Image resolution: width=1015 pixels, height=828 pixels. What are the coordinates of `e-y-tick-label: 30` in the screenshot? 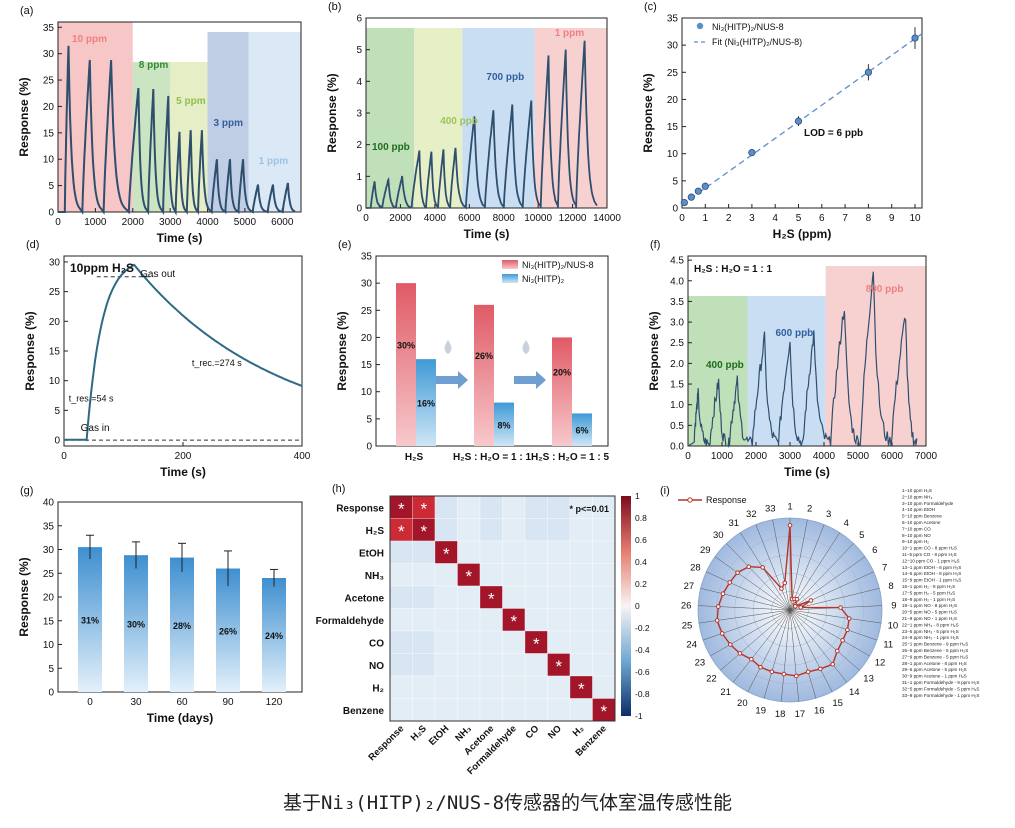 It's located at (367, 284).